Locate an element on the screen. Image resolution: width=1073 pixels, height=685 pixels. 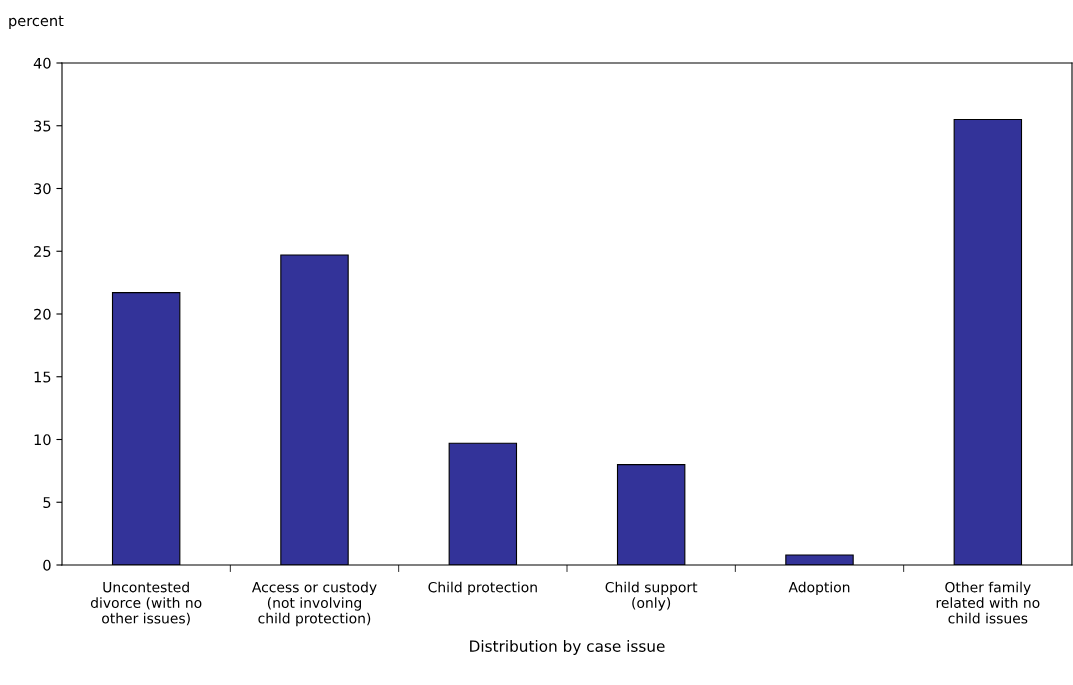
x-tick-label: Other family related with no child issues is located at coordinates (988, 602).